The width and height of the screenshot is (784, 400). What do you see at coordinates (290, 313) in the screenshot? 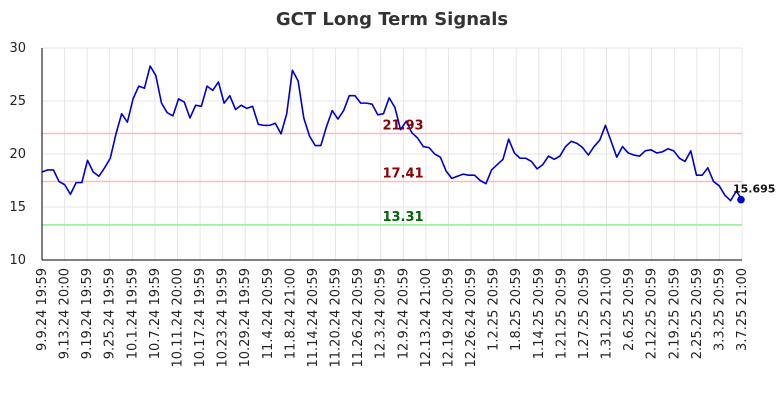
I see `x-tick-label: 11.8.24 21:00` at bounding box center [290, 313].